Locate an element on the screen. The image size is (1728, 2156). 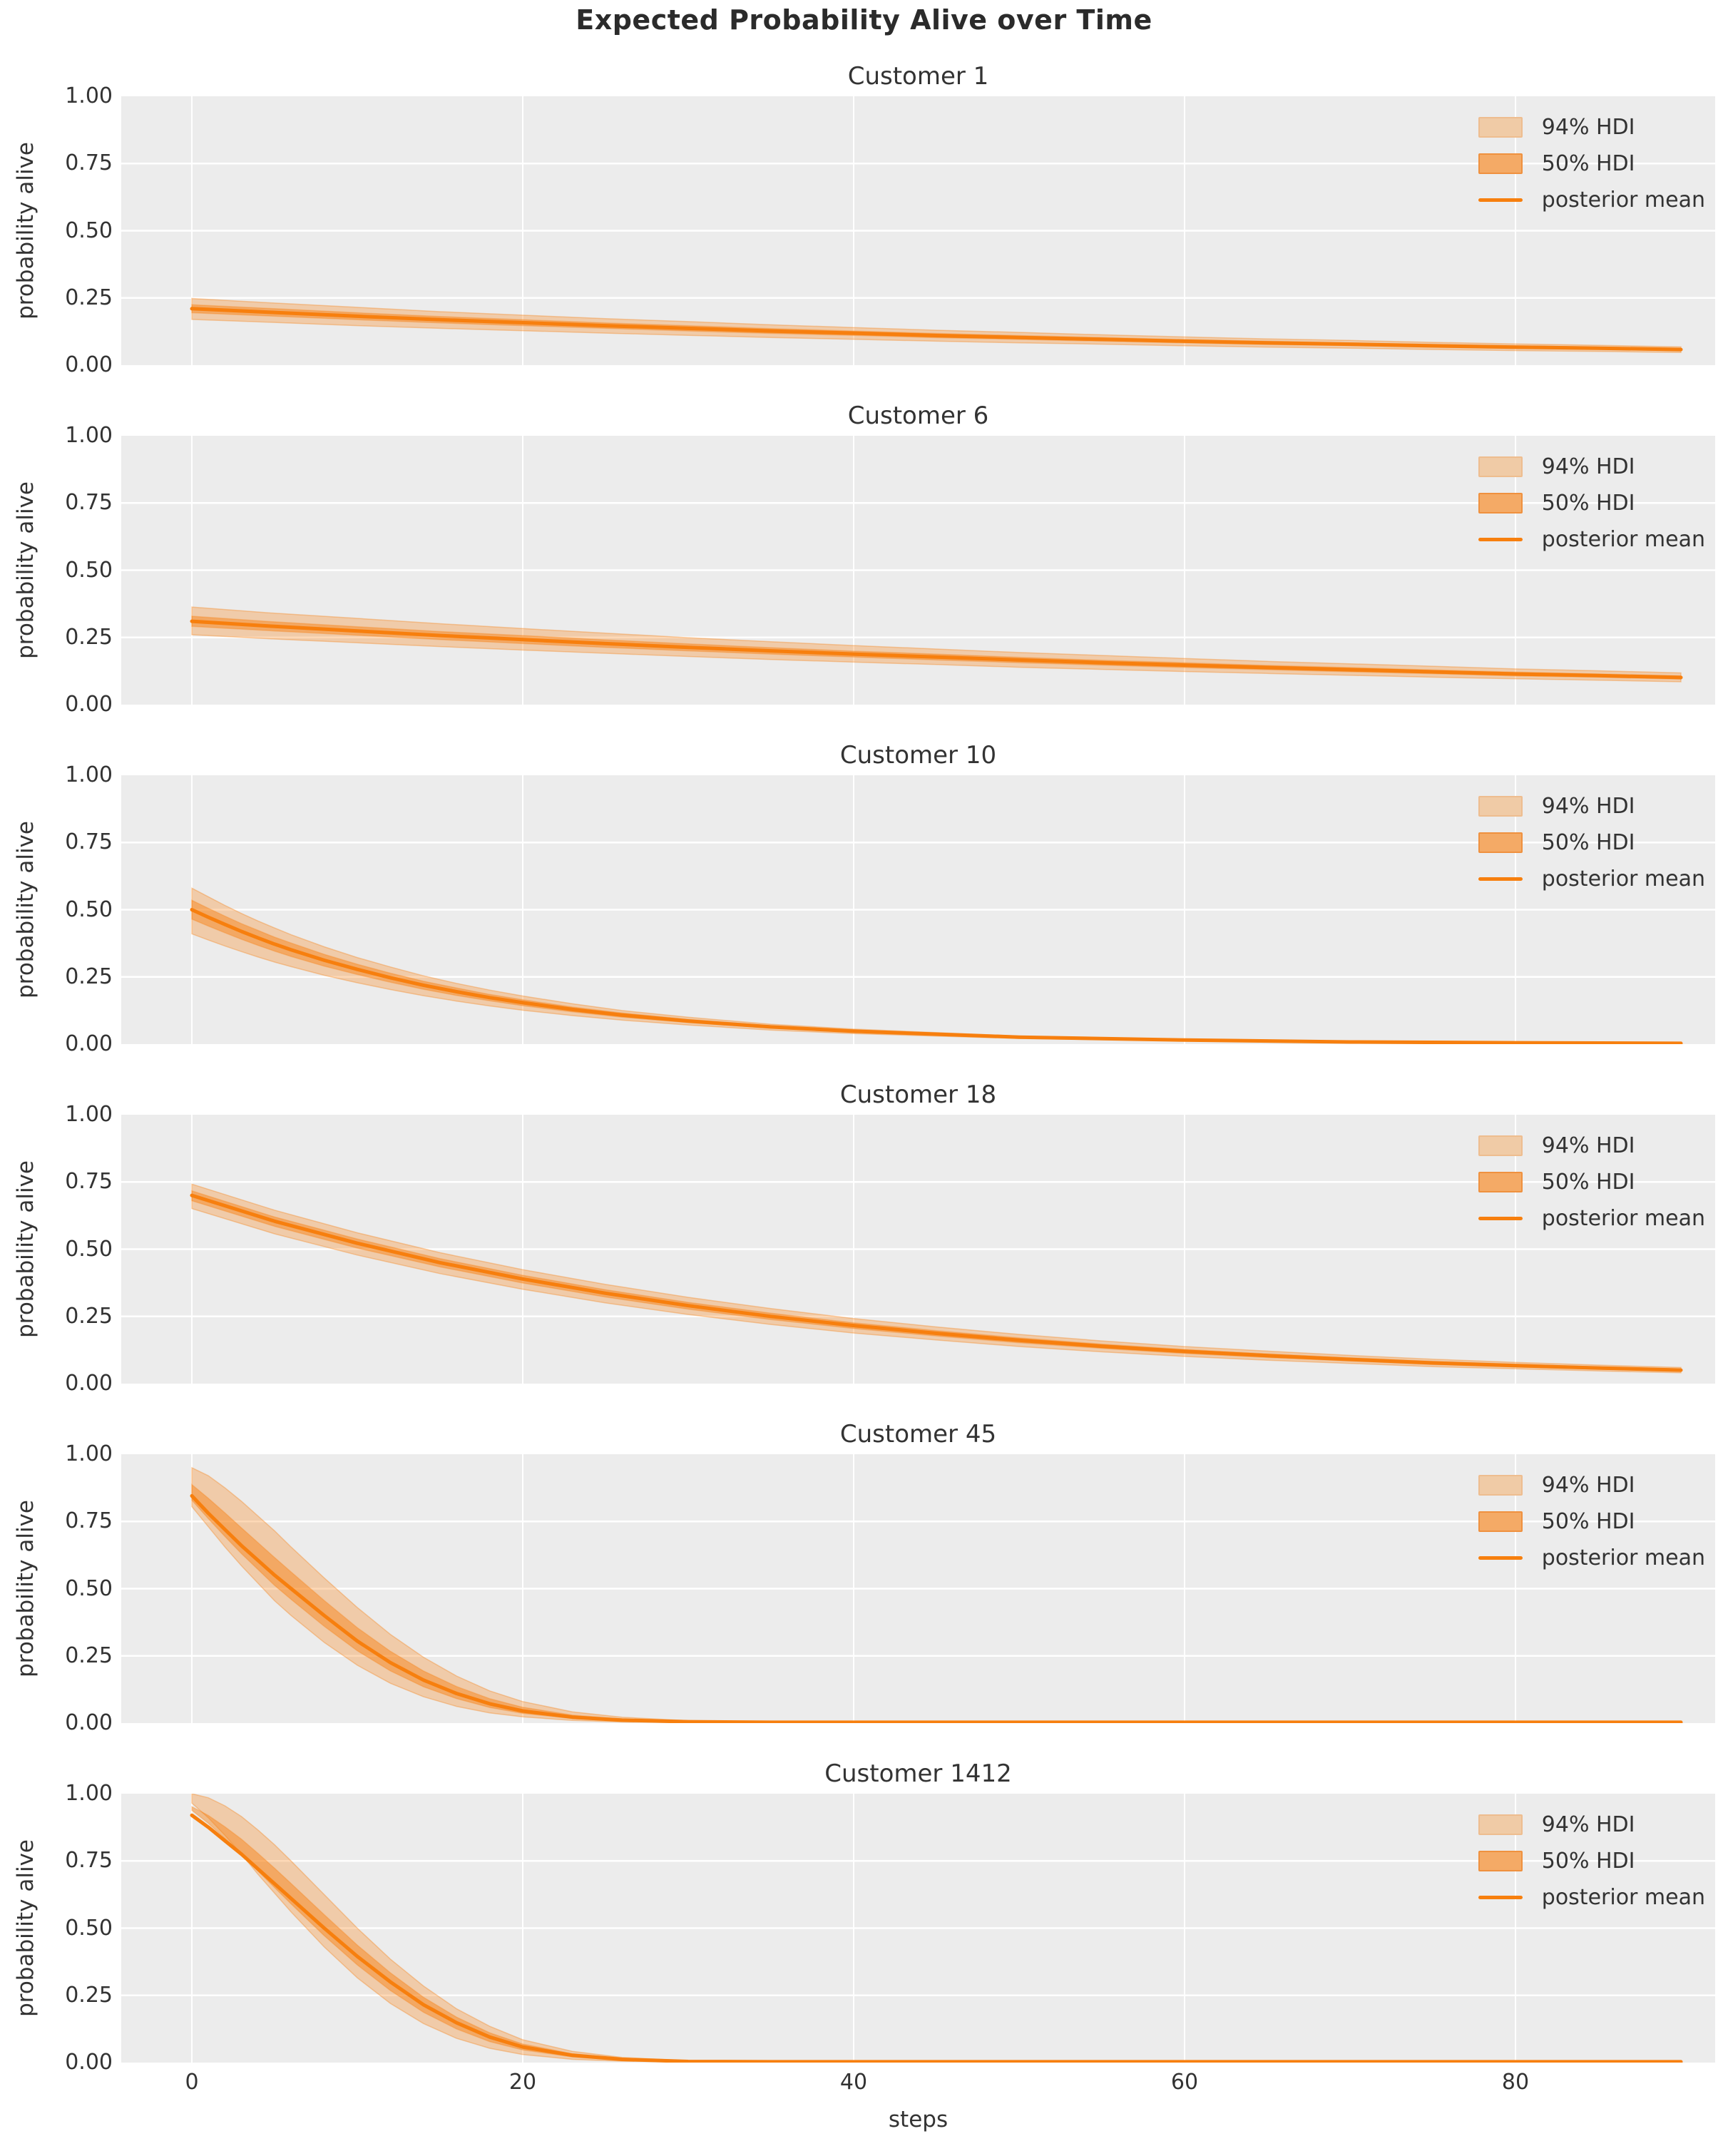
subplot-title: Customer 18 is located at coordinates (918, 1094).